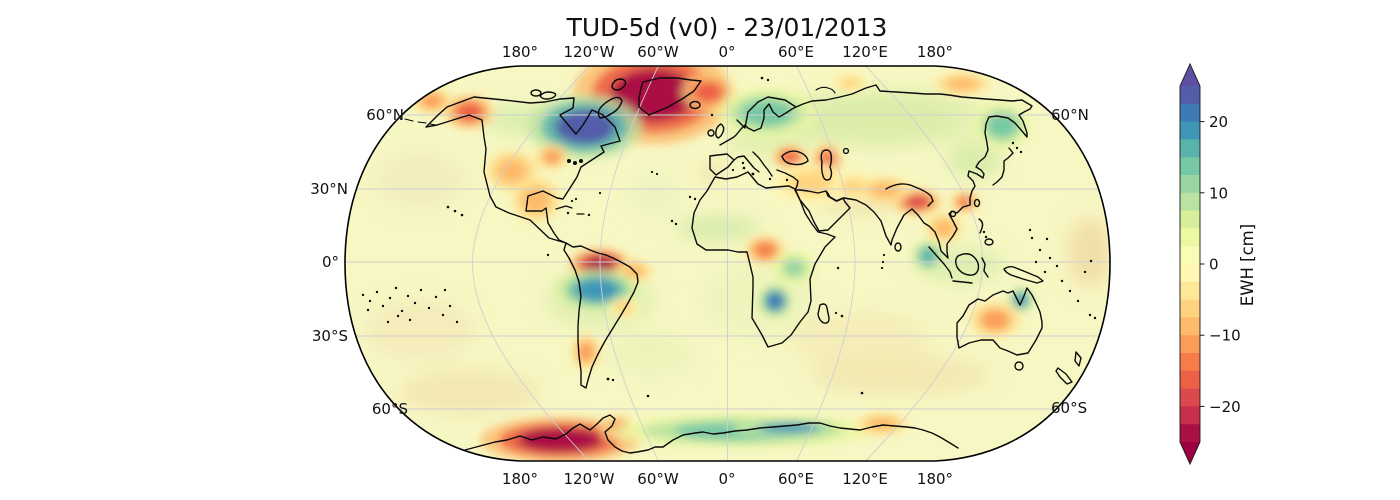  Describe the element at coordinates (1070, 115) in the screenshot. I see `right-tick-label: 60°N` at that location.